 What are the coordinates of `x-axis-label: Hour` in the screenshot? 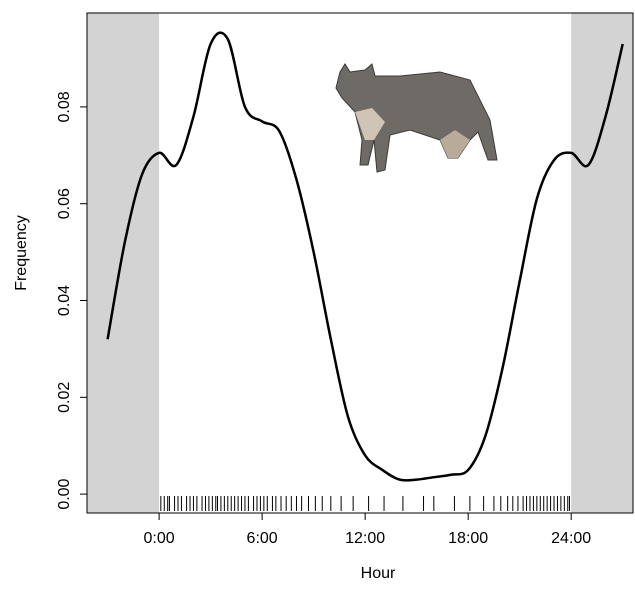 It's located at (378, 573).